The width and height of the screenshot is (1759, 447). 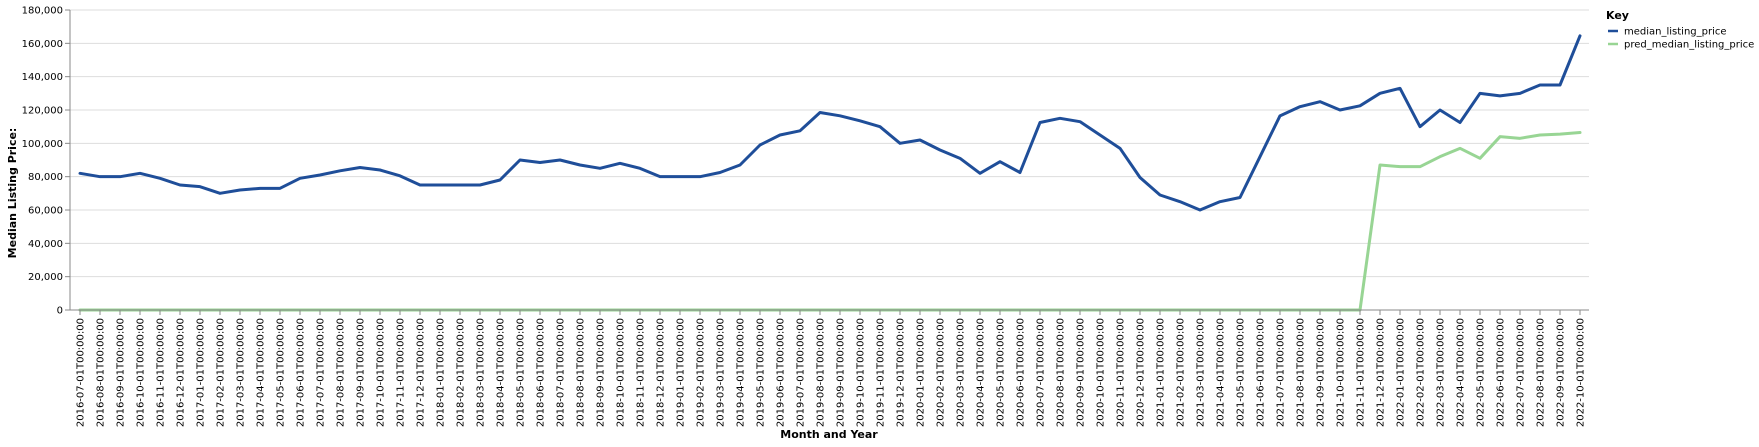 I want to click on x-tick-label: 2017-03-01T00:00:00, so click(x=241, y=372).